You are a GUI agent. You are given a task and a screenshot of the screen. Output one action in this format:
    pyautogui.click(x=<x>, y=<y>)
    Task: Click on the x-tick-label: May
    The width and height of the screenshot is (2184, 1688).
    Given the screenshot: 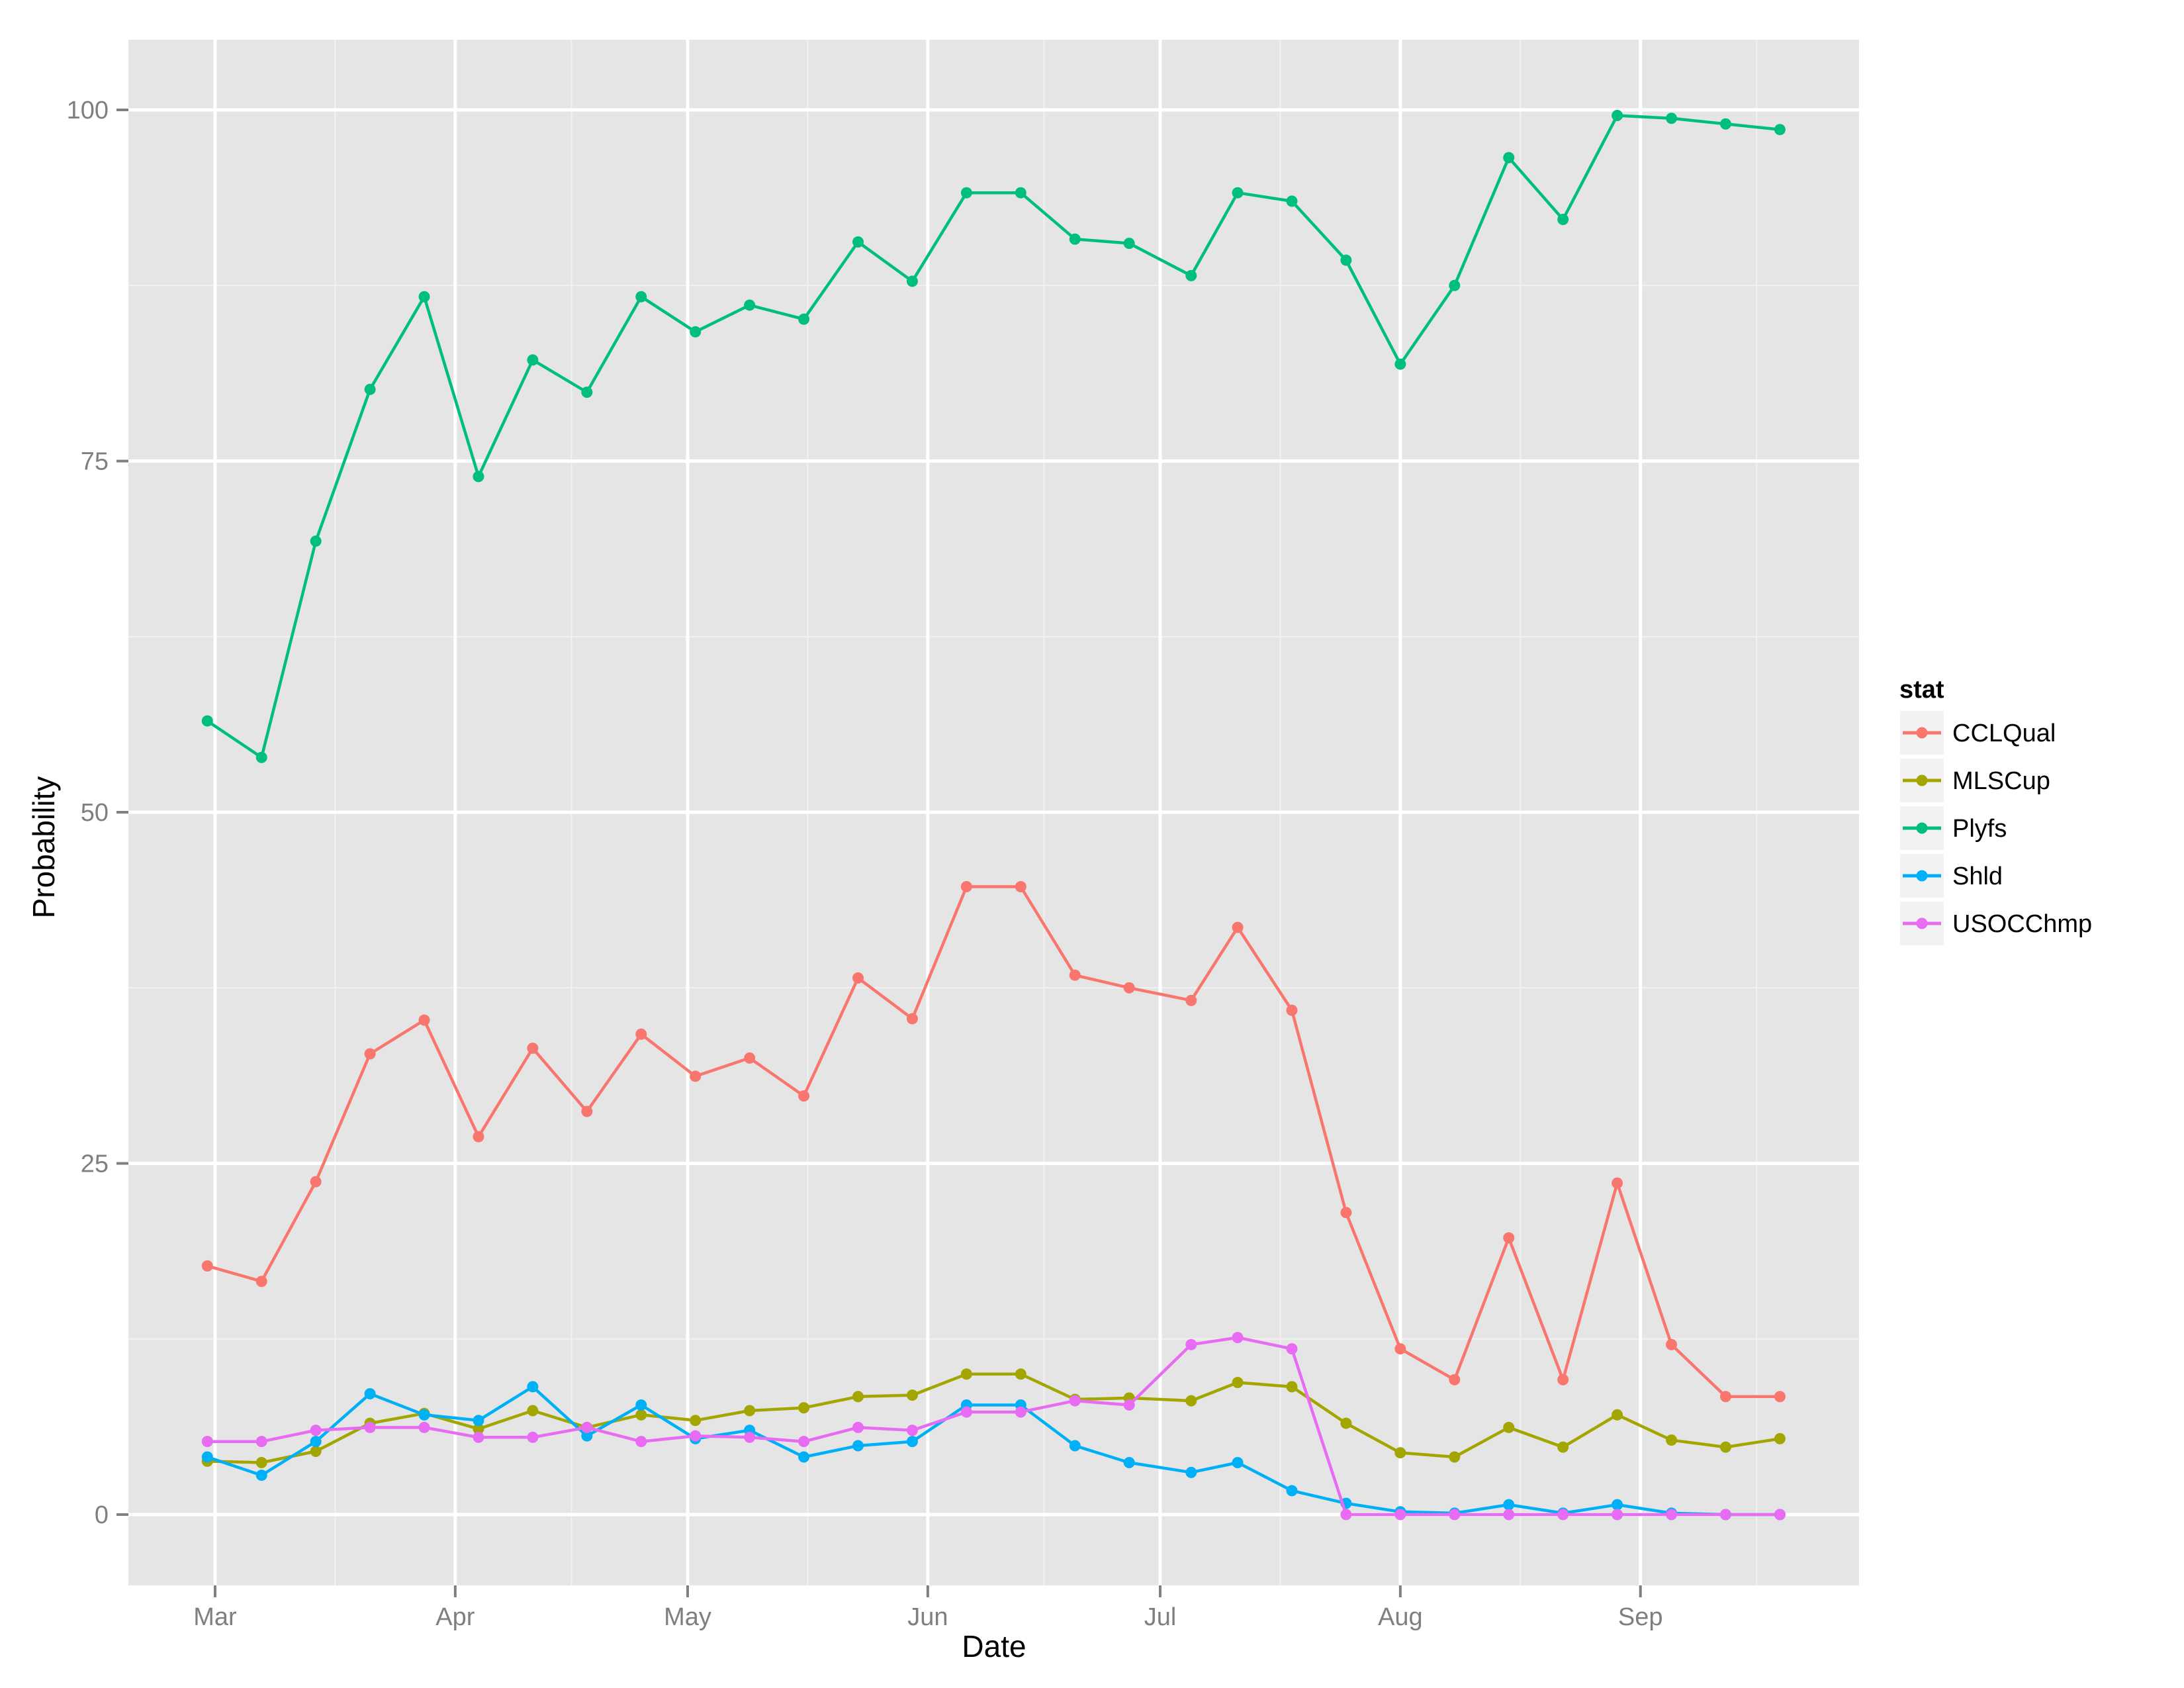 What is the action you would take?
    pyautogui.click(x=687, y=1617)
    